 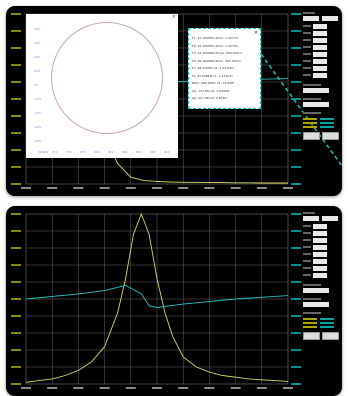 What do you see at coordinates (167, 152) in the screenshot?
I see `smith-x-tick: 99.0` at bounding box center [167, 152].